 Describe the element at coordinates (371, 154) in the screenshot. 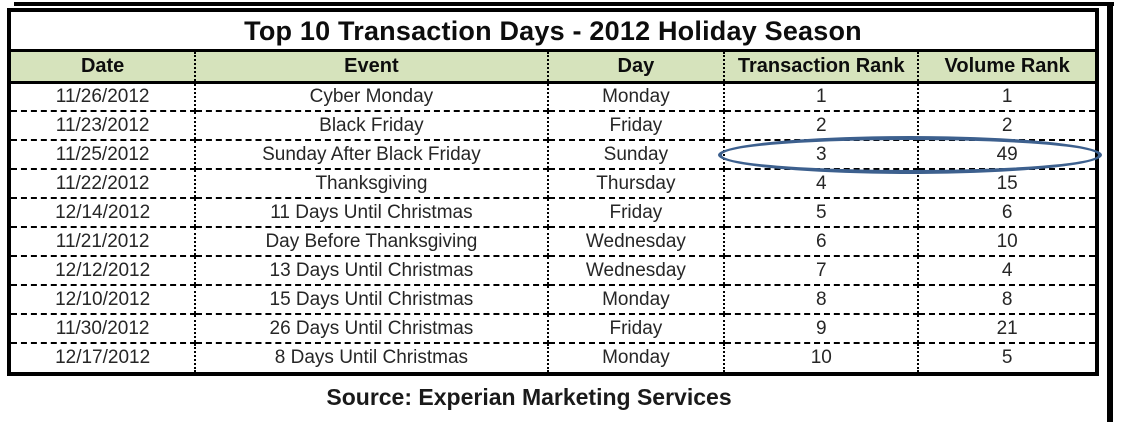

I see `cell-event: Sunday After Black Friday` at that location.